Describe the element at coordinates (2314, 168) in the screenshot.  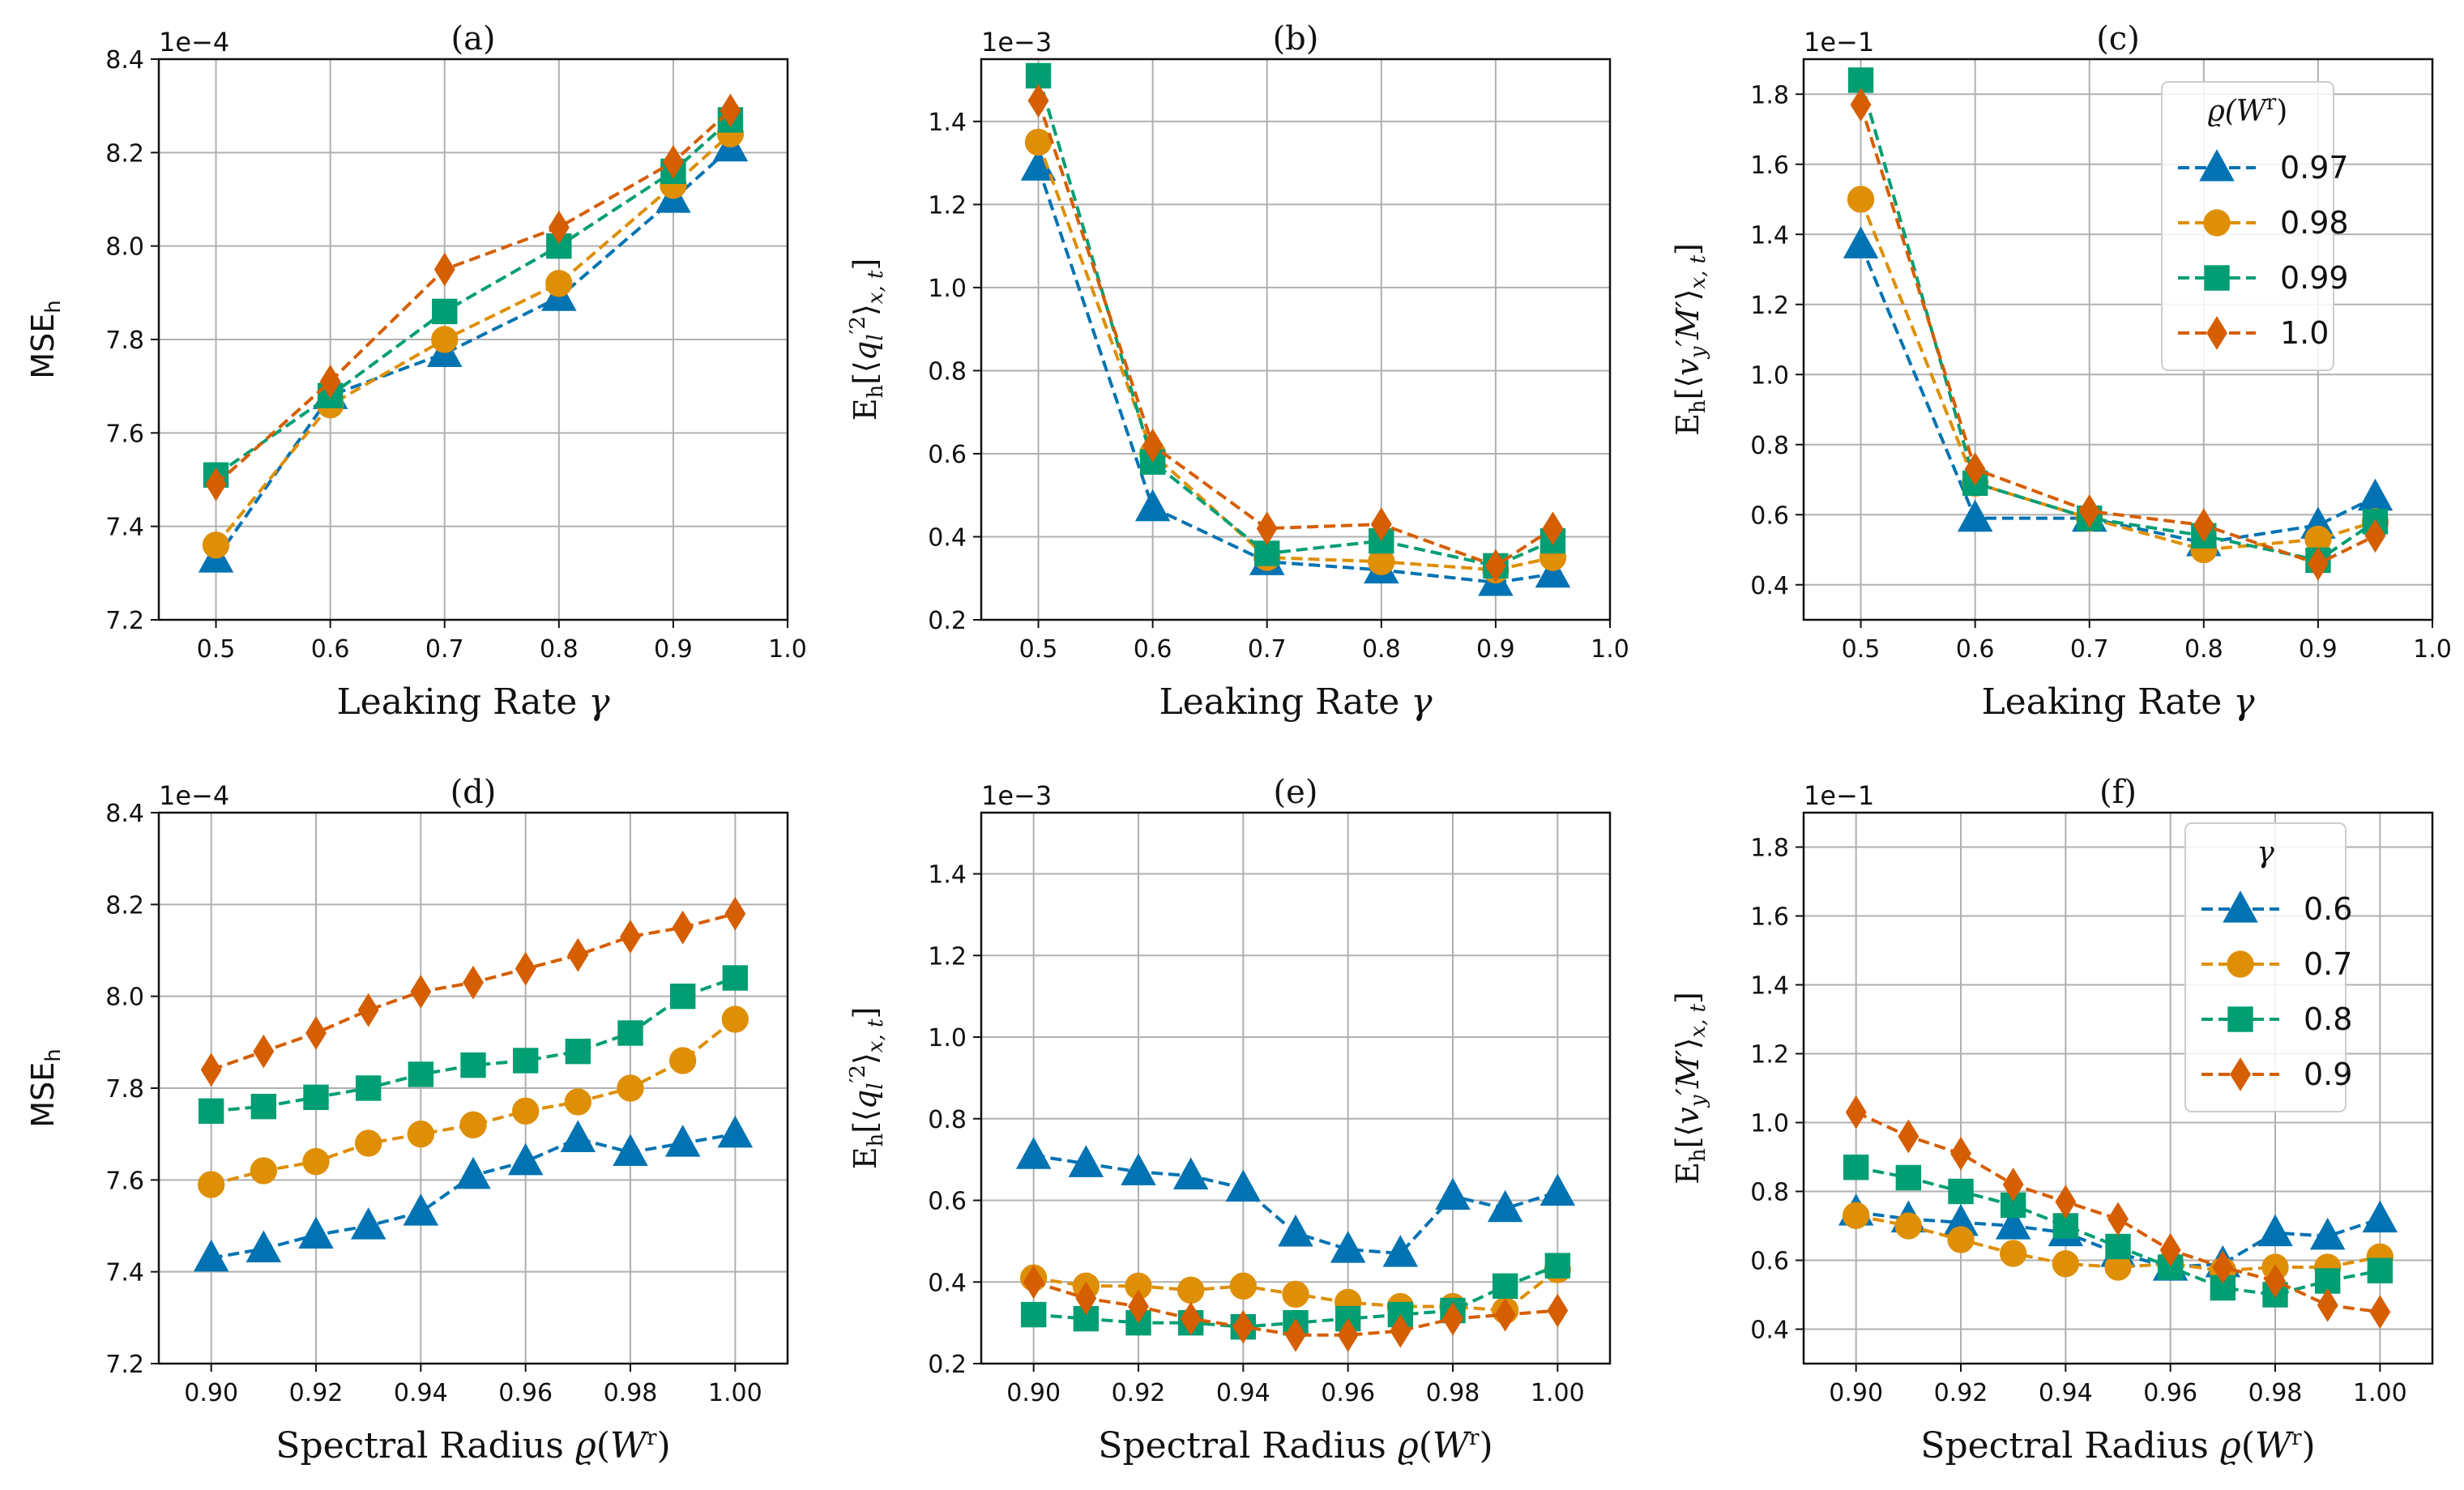
I see `legend-label: 0.97` at that location.